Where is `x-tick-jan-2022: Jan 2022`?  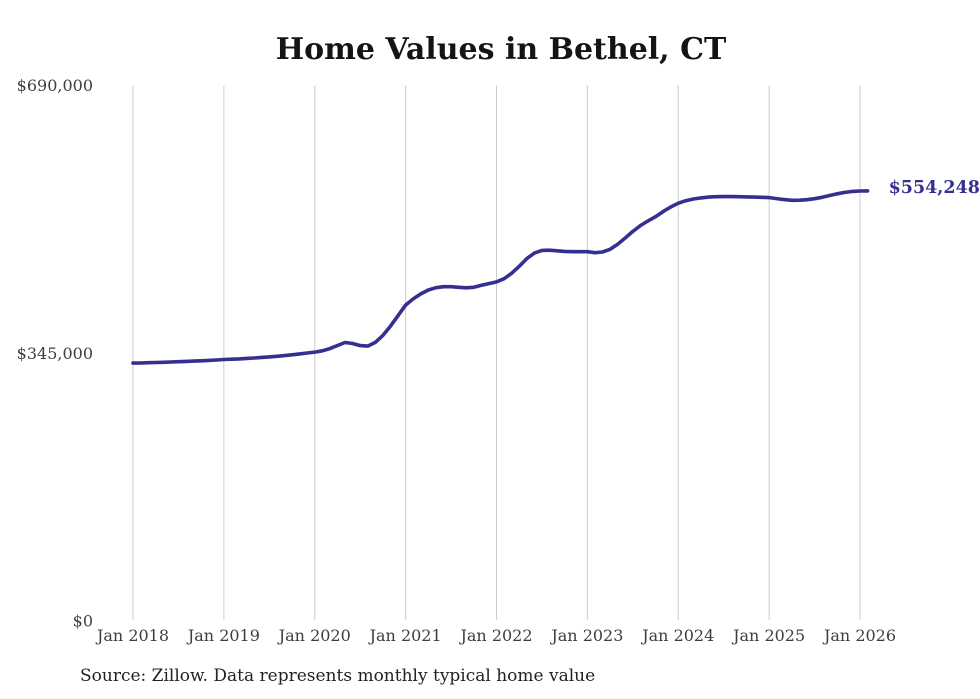 x-tick-jan-2022: Jan 2022 is located at coordinates (495, 635).